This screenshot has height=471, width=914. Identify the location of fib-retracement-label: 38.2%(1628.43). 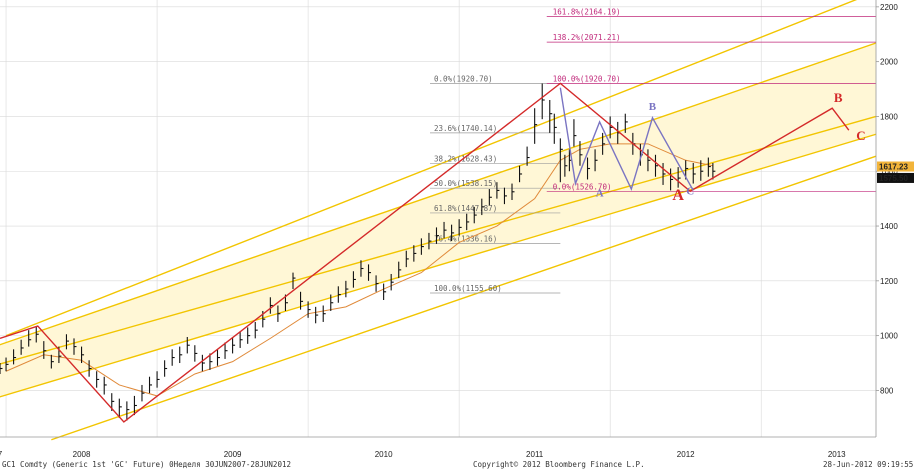
(465, 158).